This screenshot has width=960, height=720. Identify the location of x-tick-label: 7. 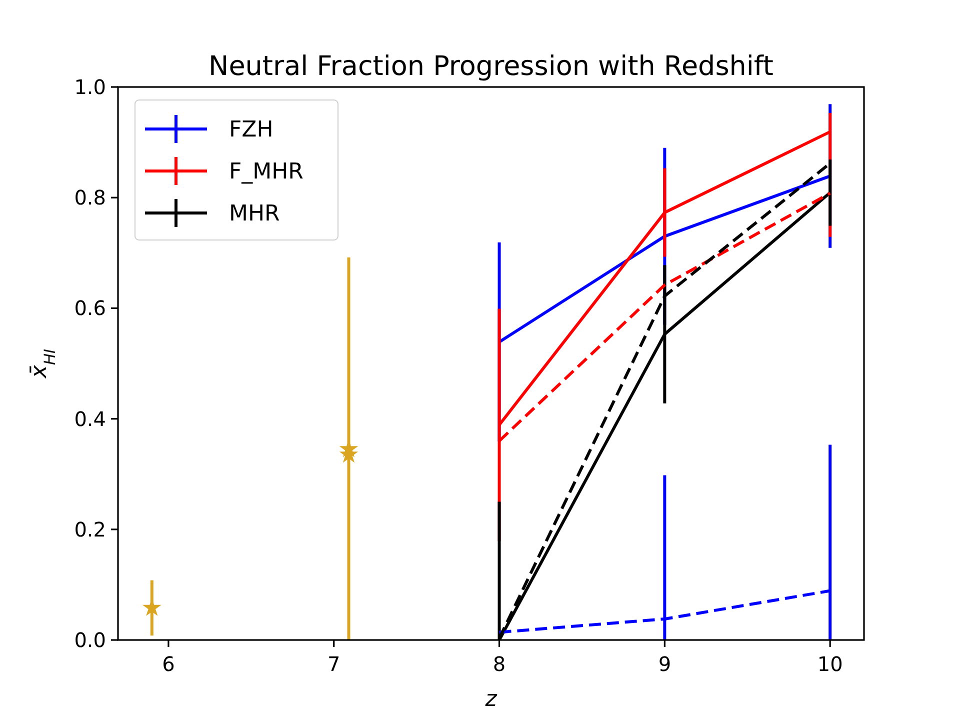
(333, 664).